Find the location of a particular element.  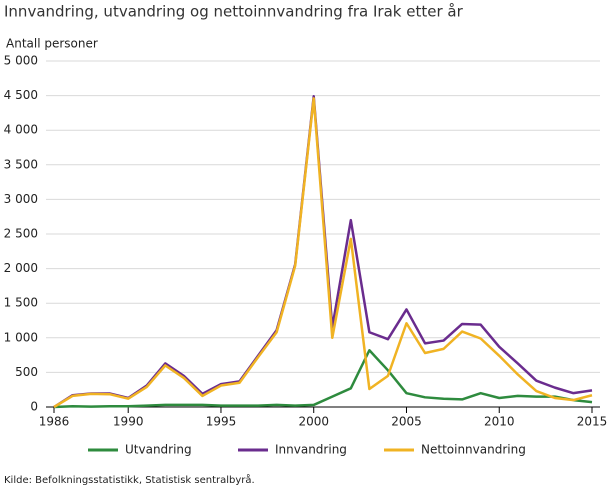

y-tick-label: 4 000 is located at coordinates (21, 130).